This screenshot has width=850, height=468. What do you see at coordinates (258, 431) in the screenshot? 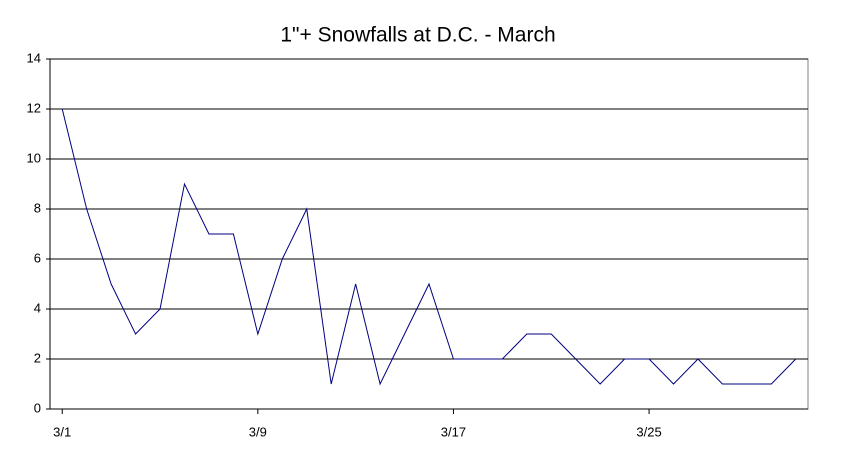
I see `x-tick-label: 3/9` at bounding box center [258, 431].